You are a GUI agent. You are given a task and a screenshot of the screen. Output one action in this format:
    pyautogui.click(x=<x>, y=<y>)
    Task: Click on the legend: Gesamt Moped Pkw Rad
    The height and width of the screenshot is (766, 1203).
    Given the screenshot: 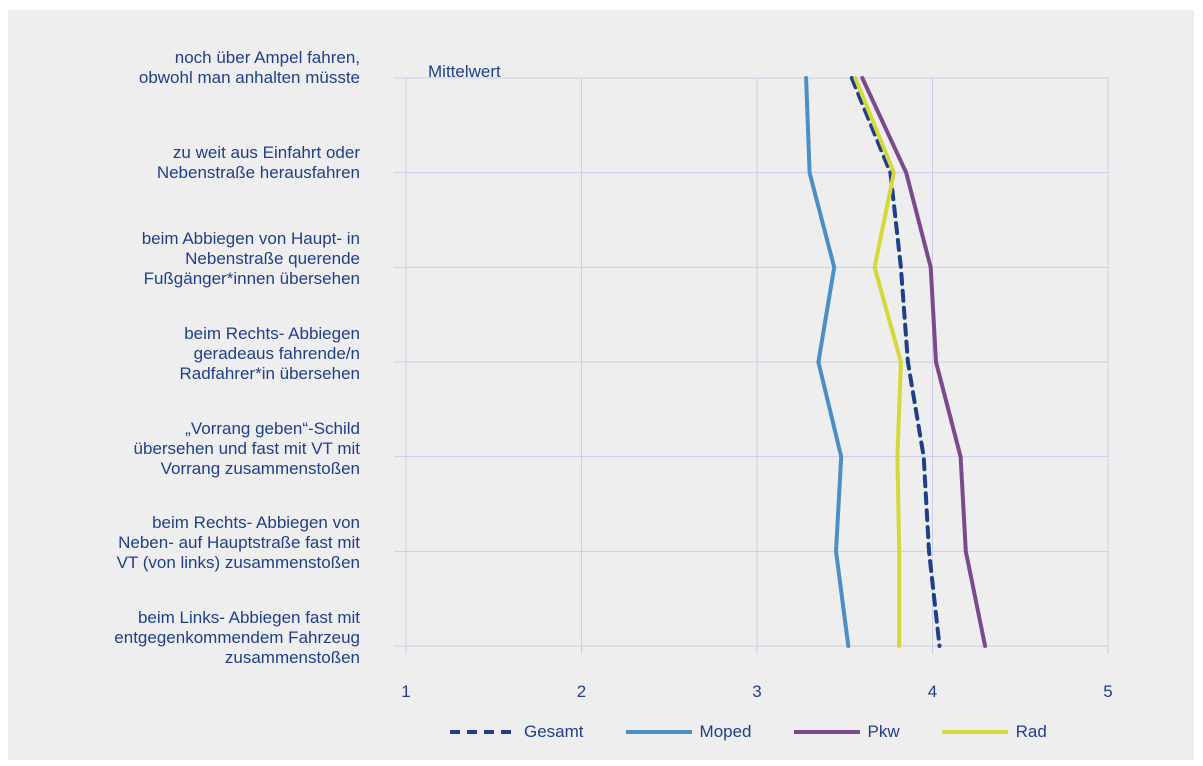 What is the action you would take?
    pyautogui.click(x=747, y=732)
    